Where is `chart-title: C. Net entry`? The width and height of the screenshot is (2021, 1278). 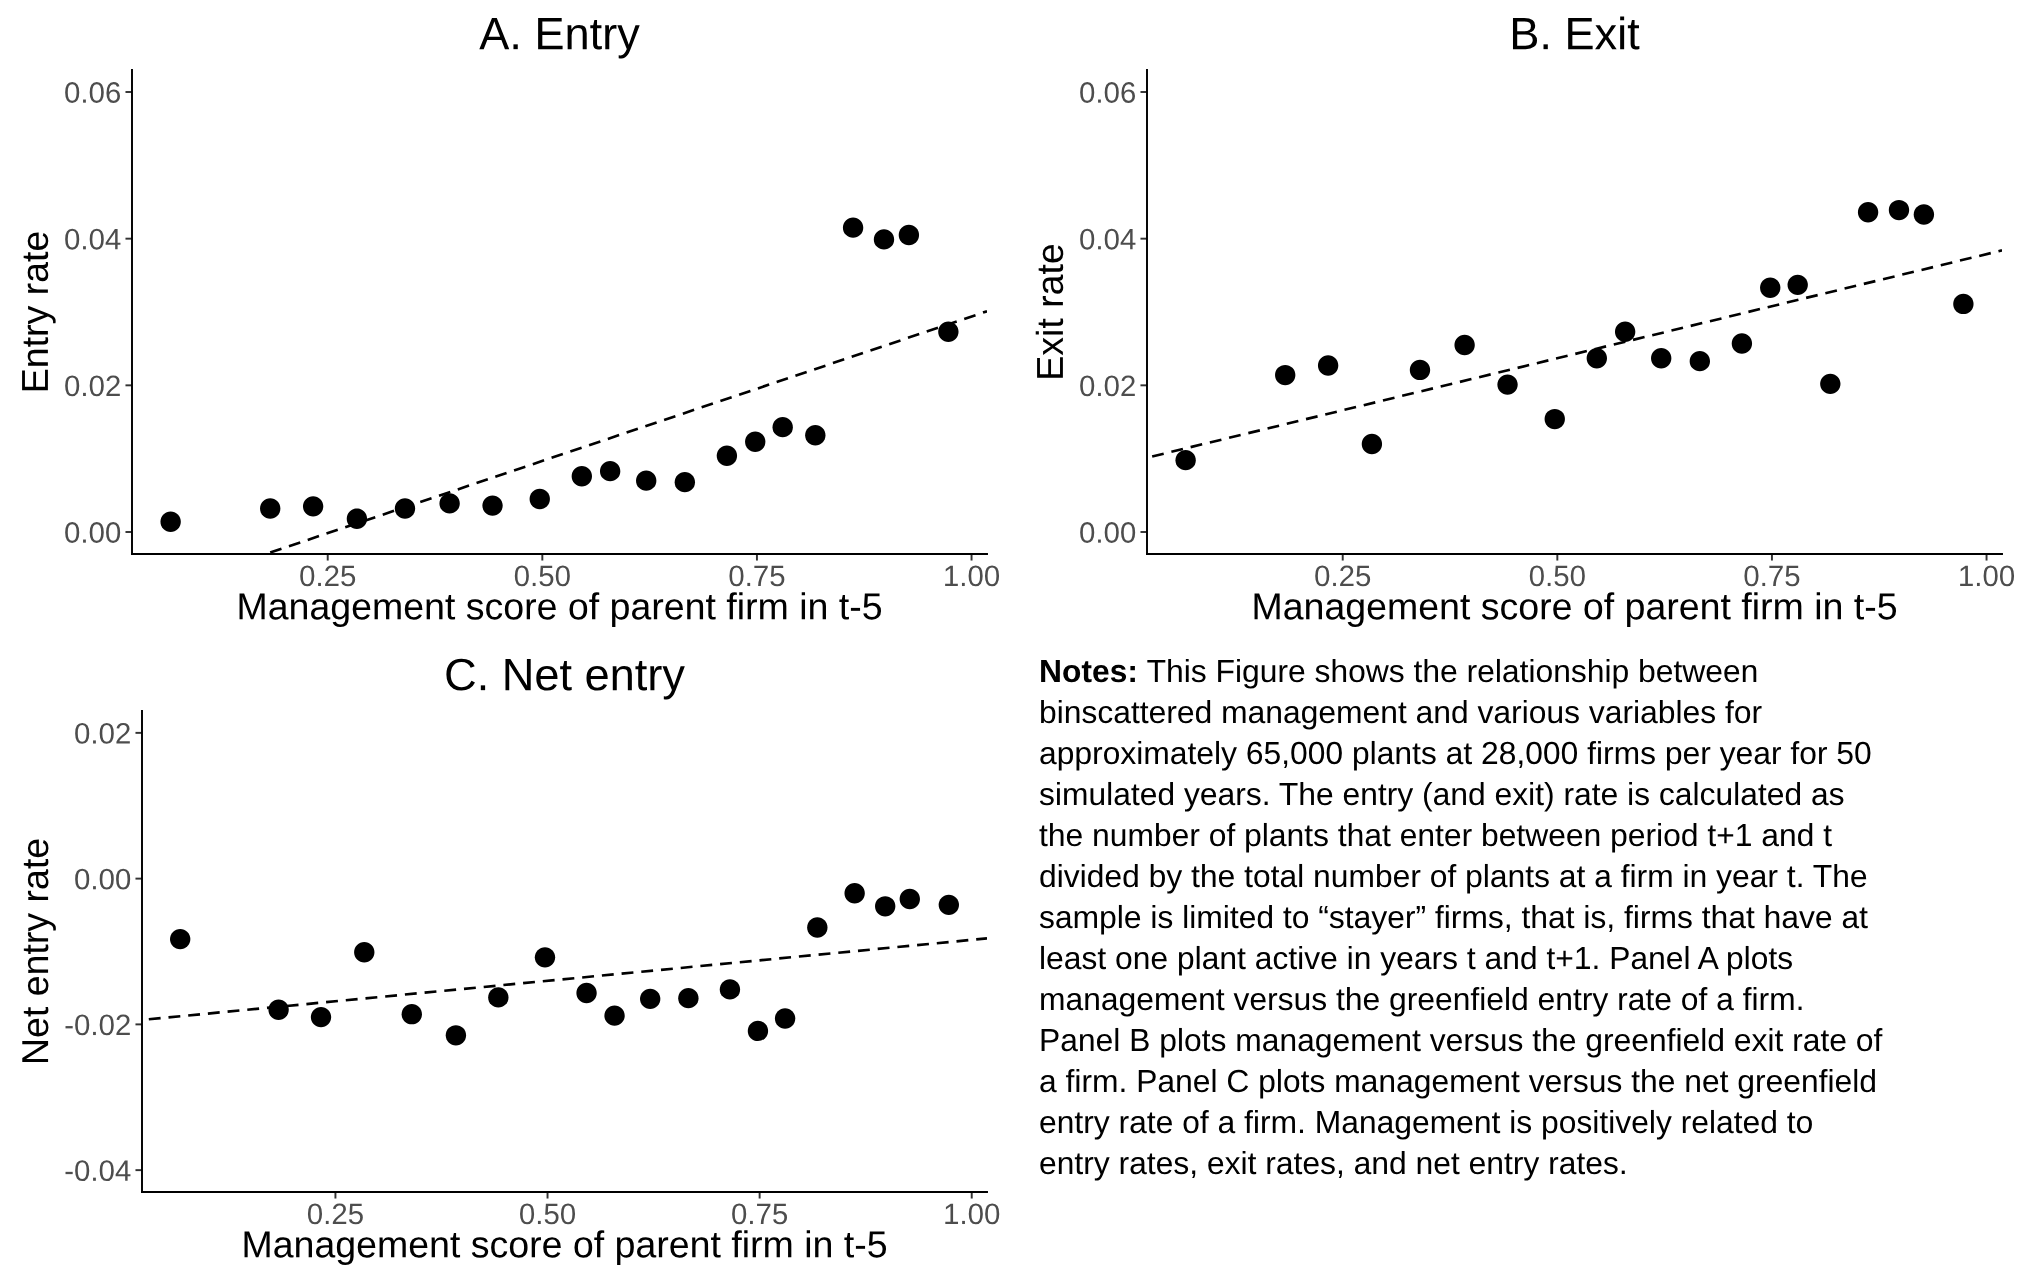
chart-title: C. Net entry is located at coordinates (565, 679).